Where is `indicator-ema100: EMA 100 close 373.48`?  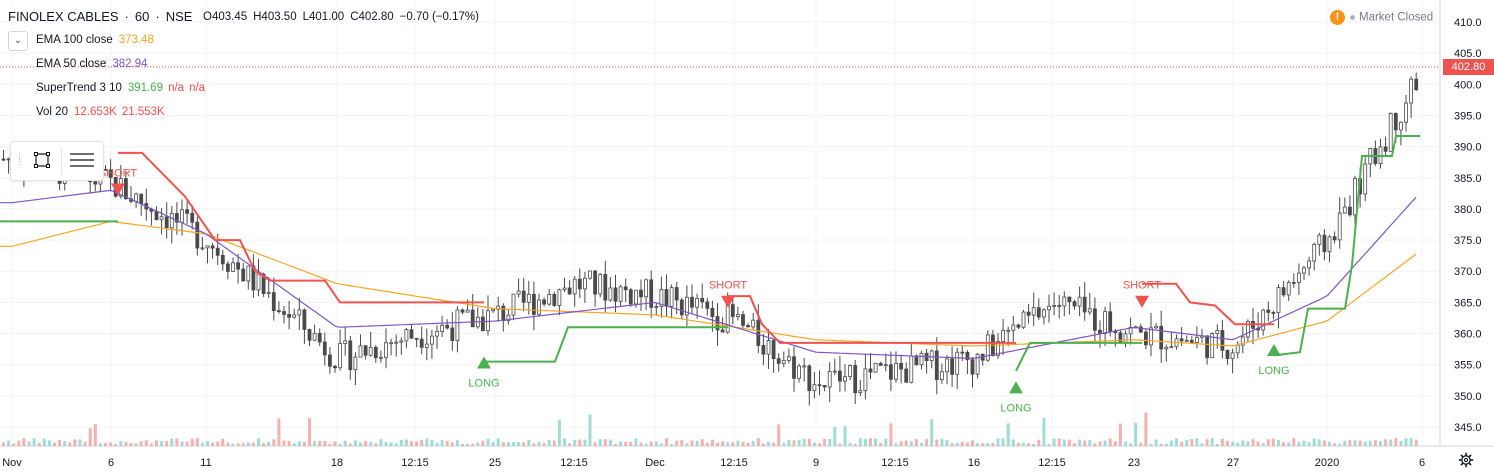 indicator-ema100: EMA 100 close 373.48 is located at coordinates (95, 40).